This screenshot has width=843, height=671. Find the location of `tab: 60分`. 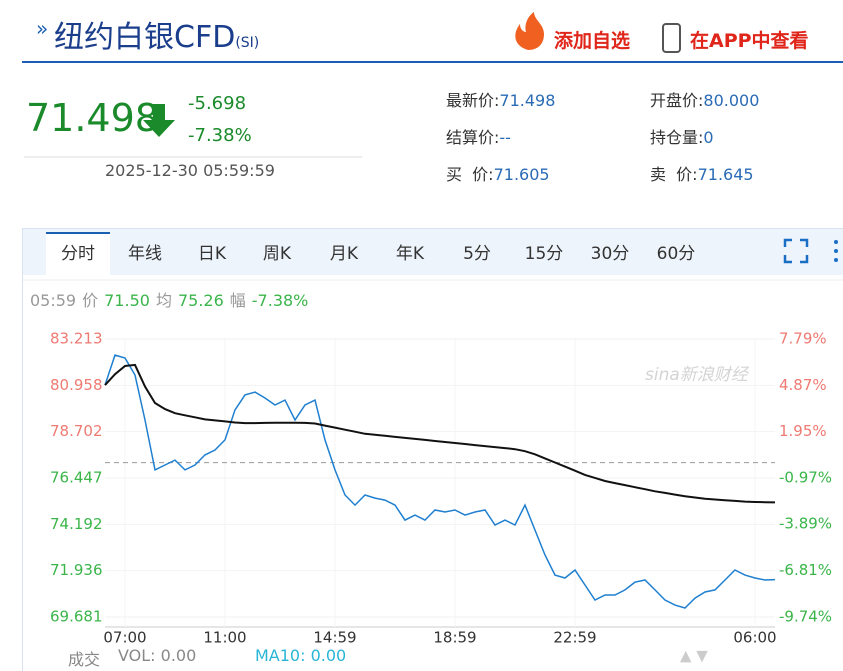

tab: 60分 is located at coordinates (676, 254).